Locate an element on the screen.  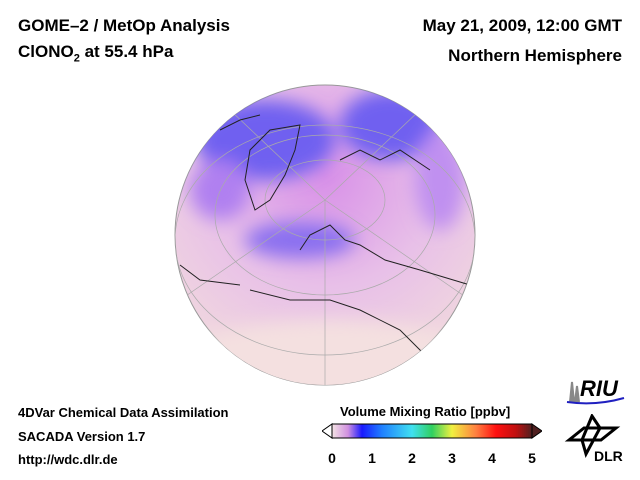
colorbar-tick: 3 is located at coordinates (452, 458).